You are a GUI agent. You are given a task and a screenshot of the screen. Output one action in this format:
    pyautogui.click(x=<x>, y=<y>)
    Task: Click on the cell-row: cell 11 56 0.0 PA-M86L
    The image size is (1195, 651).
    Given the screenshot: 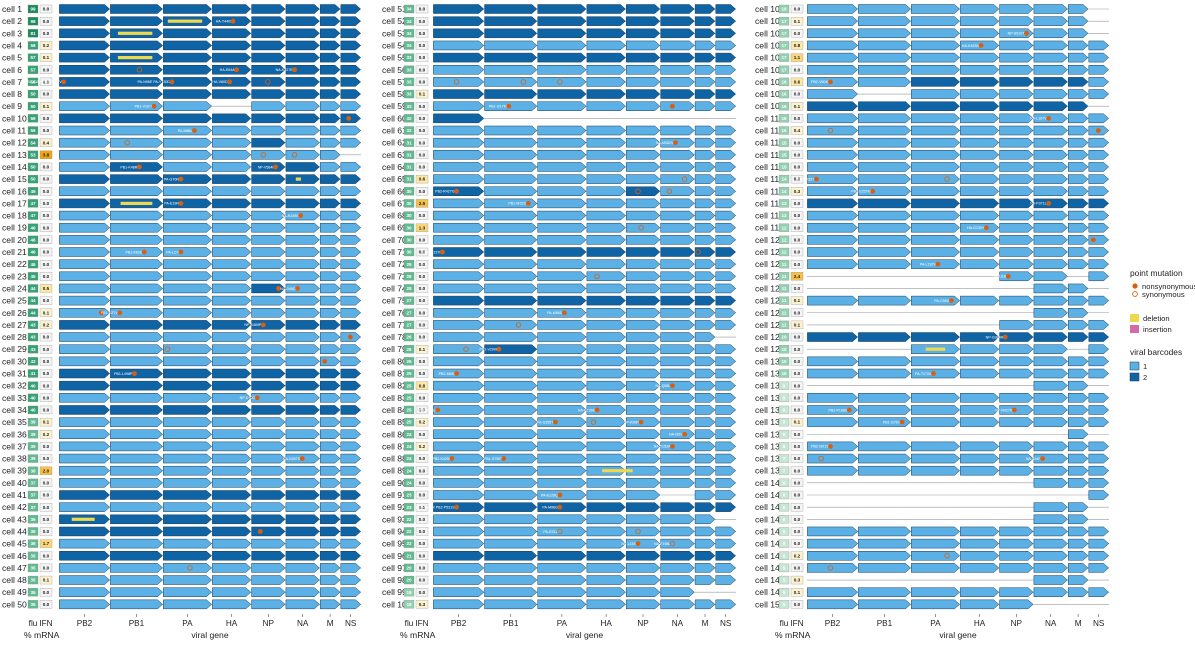 What is the action you would take?
    pyautogui.click(x=181, y=131)
    